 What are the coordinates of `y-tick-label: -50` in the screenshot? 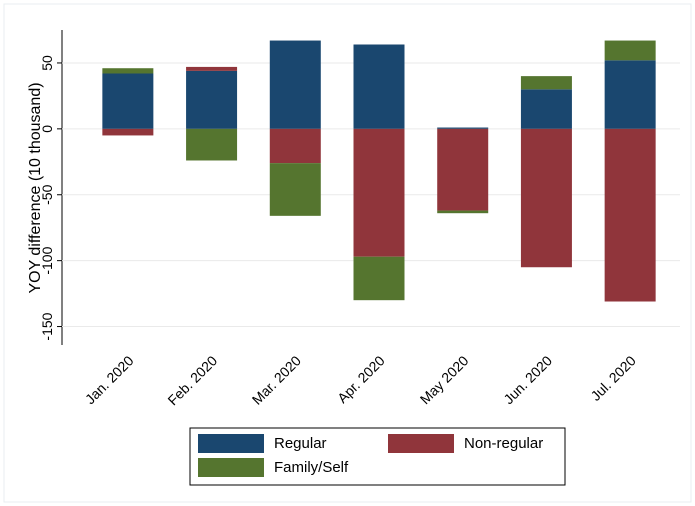 It's located at (47, 194).